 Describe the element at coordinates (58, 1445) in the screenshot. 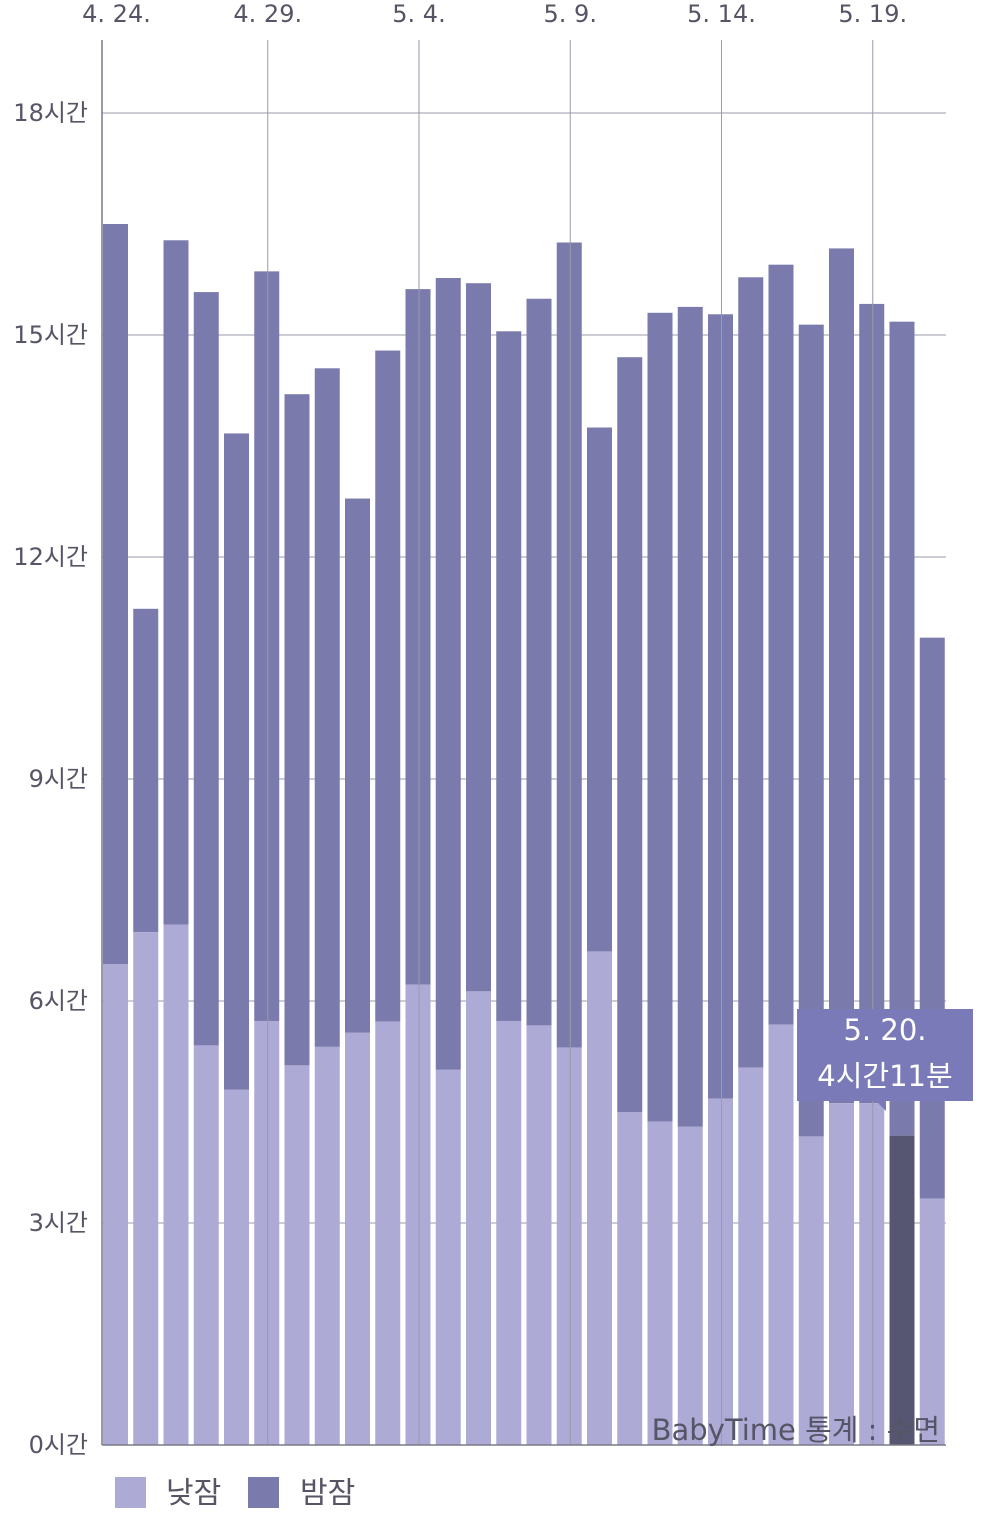

I see `y-tick-label: 0시간` at that location.